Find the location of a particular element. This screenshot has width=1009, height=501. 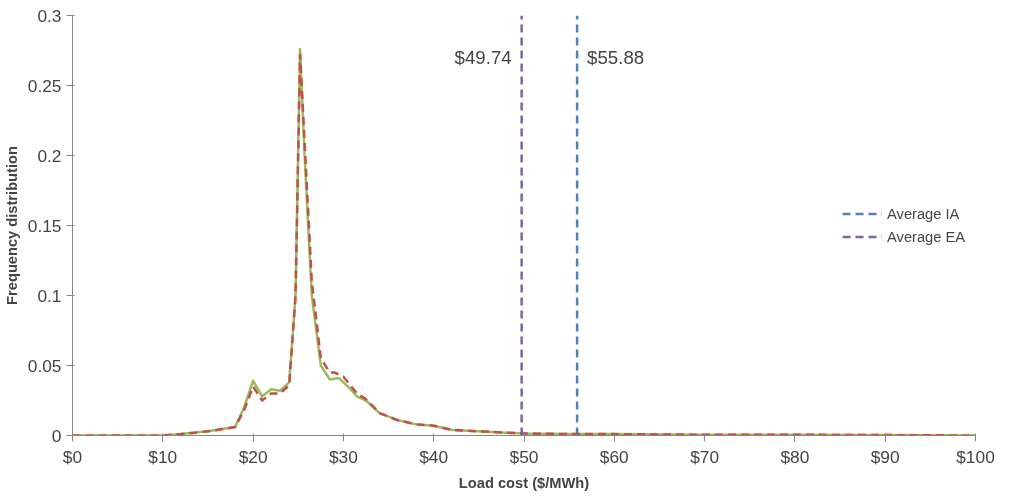

y-tick-label: 0.25 is located at coordinates (44, 85).